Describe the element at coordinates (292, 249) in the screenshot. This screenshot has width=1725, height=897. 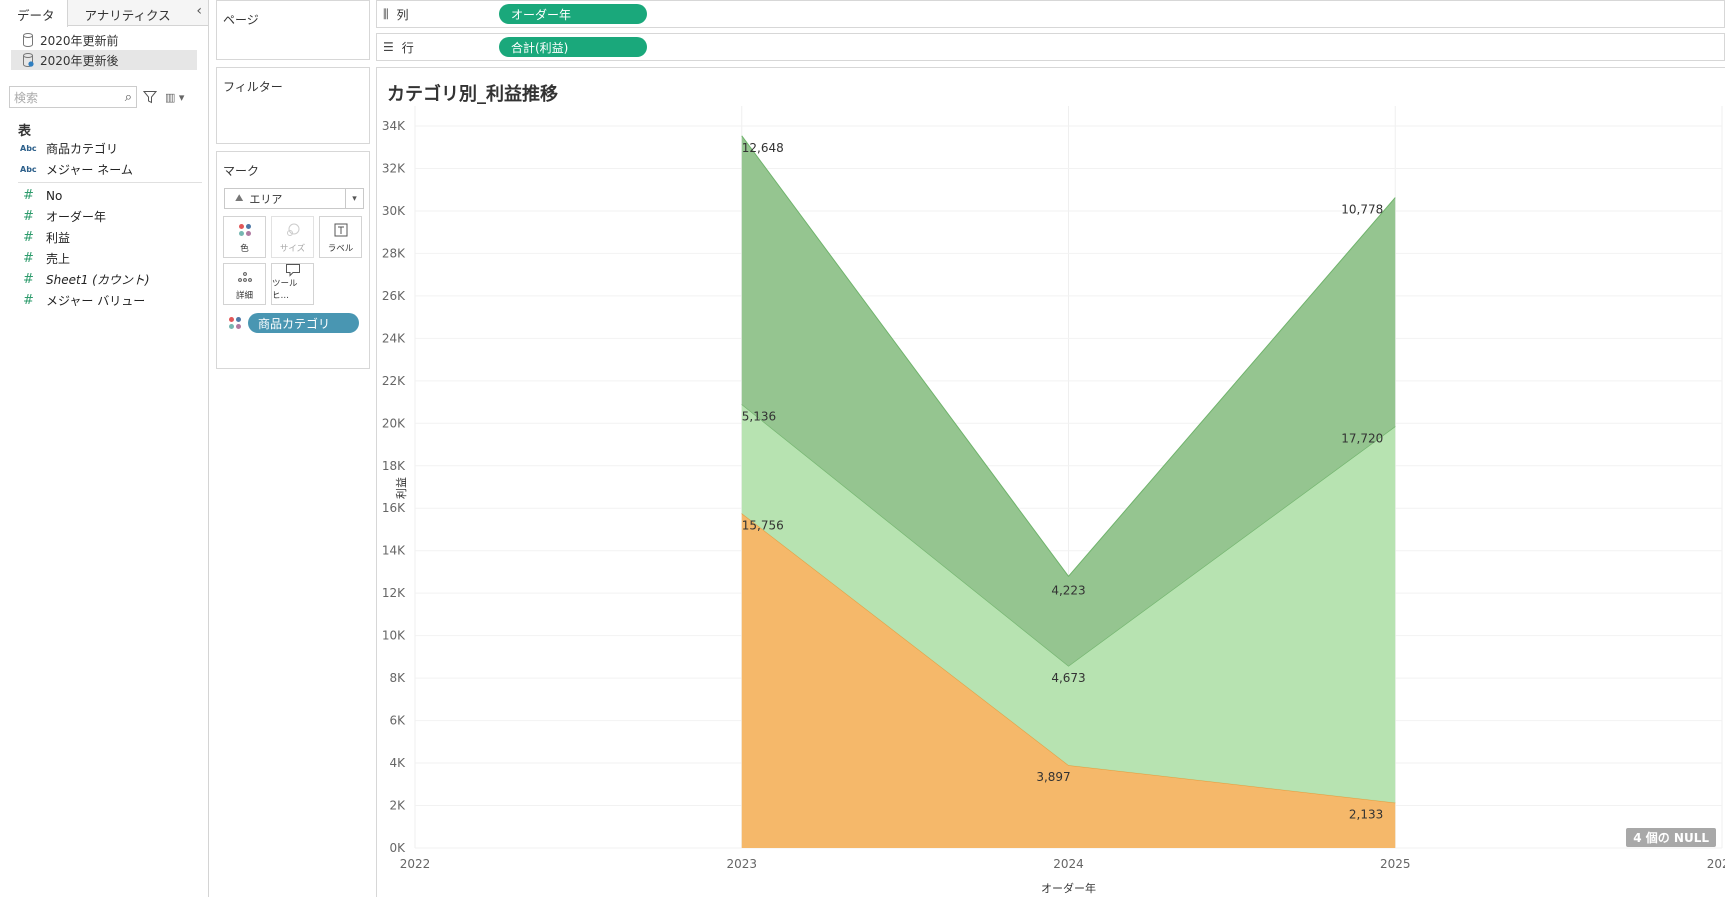
I see `size-button-label: サイズ` at that location.